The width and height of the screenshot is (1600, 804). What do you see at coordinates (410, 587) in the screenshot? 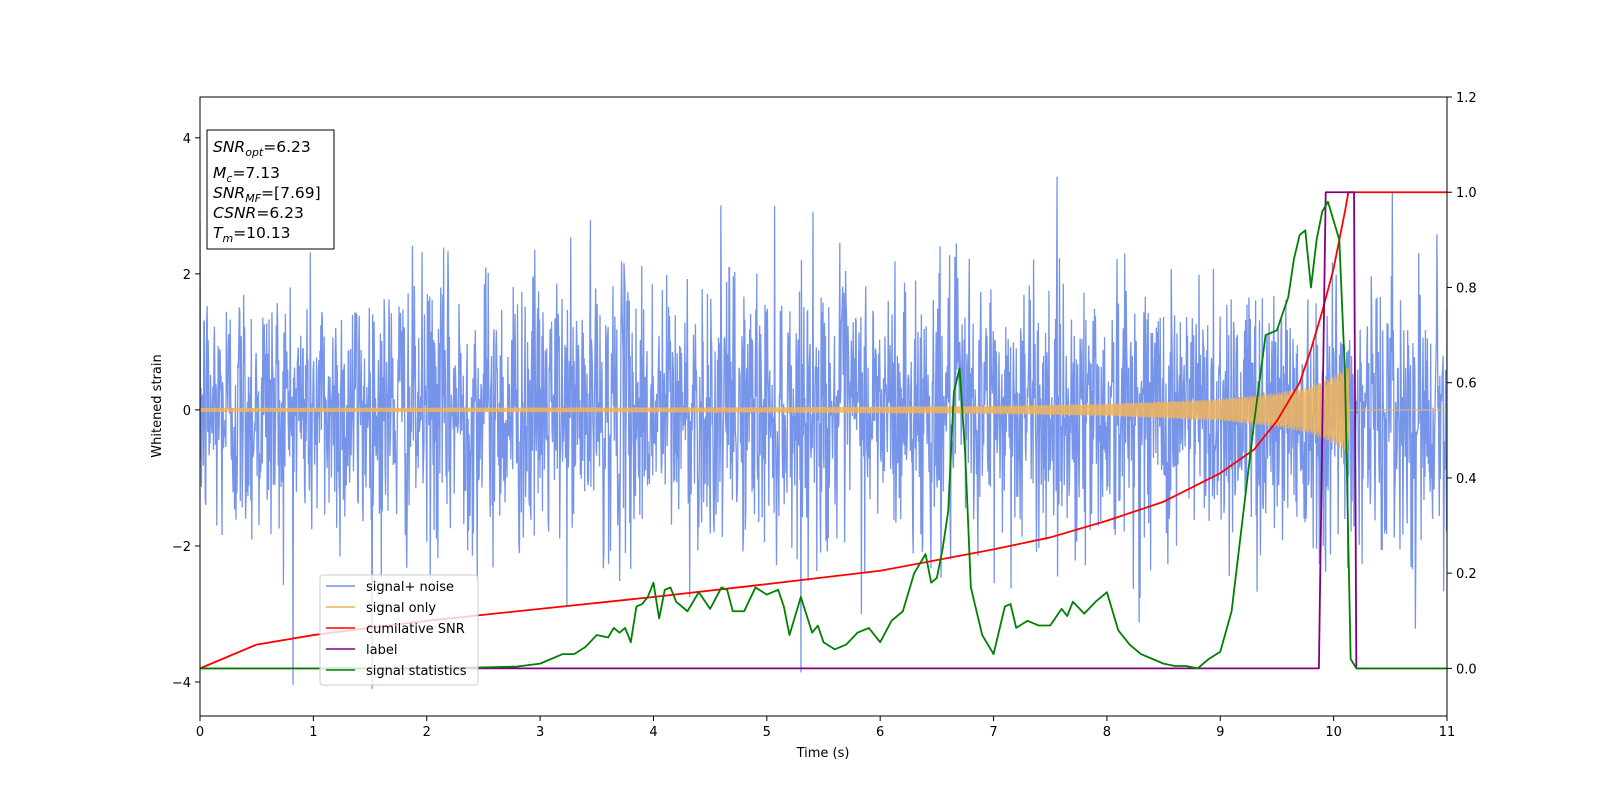
I see `legend-label-signal-noise: signal+ noise` at bounding box center [410, 587].